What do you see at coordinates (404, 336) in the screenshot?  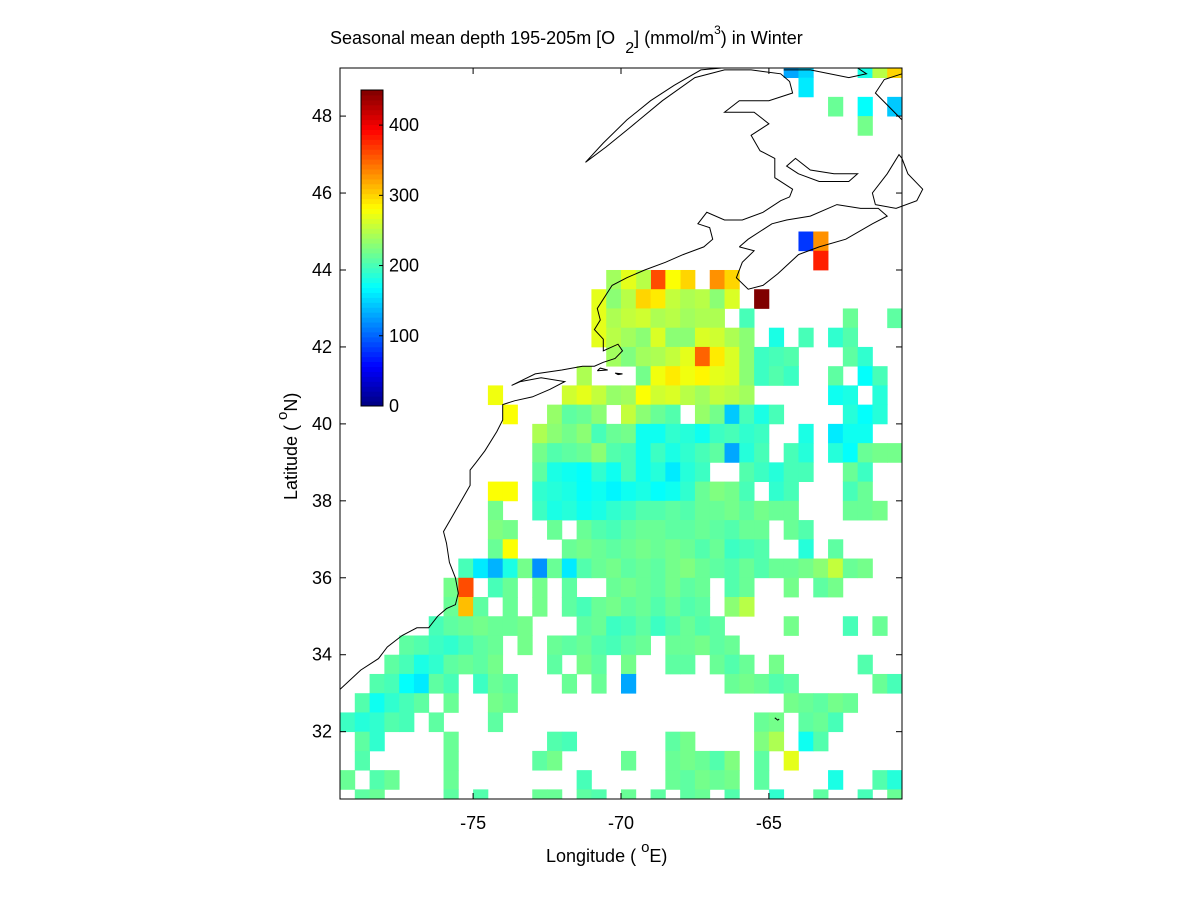 I see `colorbar-tick-label: 100` at bounding box center [404, 336].